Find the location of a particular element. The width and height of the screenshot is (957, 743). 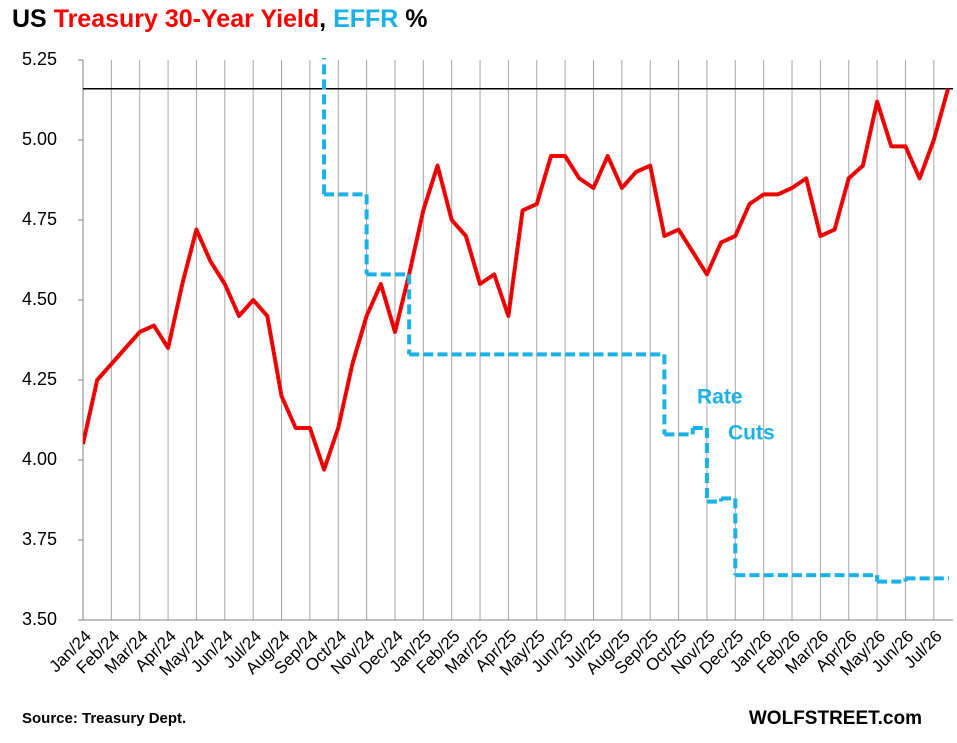

title-part: Treasury 30-Year Yield is located at coordinates (186, 19).